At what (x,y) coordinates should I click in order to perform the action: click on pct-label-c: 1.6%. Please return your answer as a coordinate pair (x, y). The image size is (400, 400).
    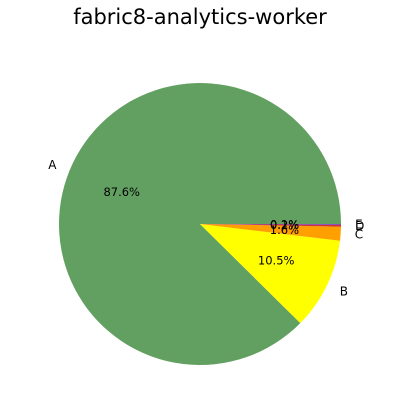
    Looking at the image, I should click on (284, 230).